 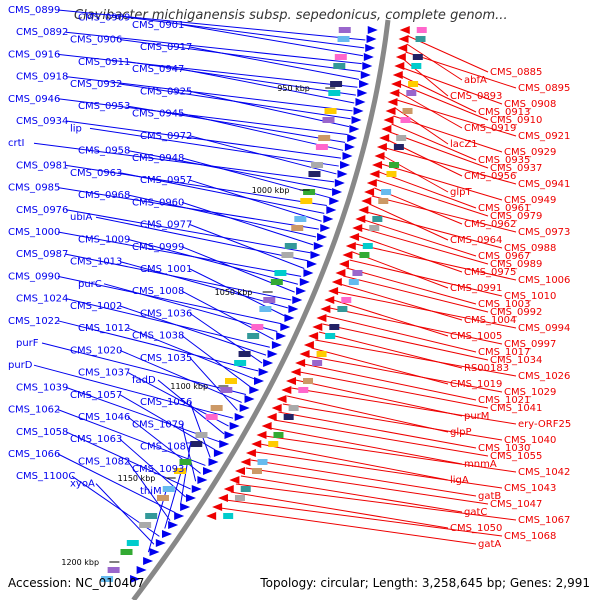 I want to click on left-gene-label: CMS_1056, so click(x=166, y=402).